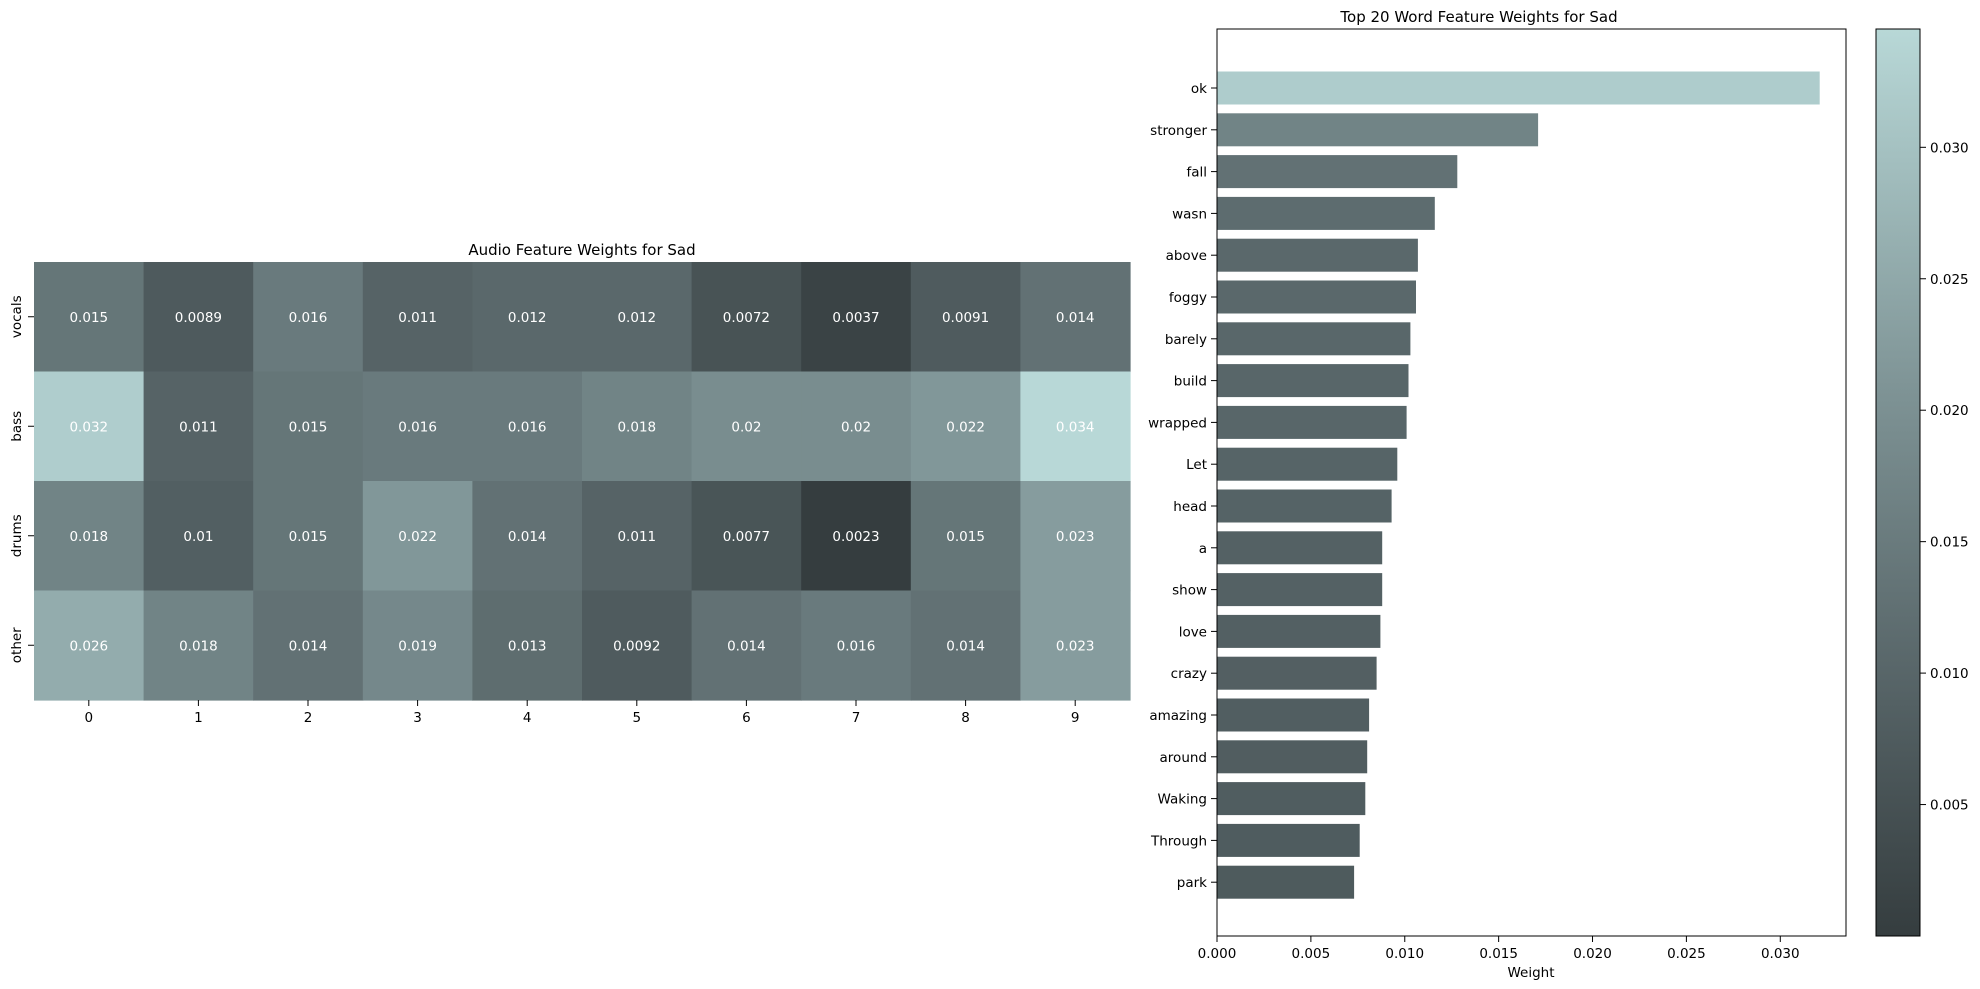  What do you see at coordinates (1189, 591) in the screenshot?
I see `bar-y-tick-label: show` at bounding box center [1189, 591].